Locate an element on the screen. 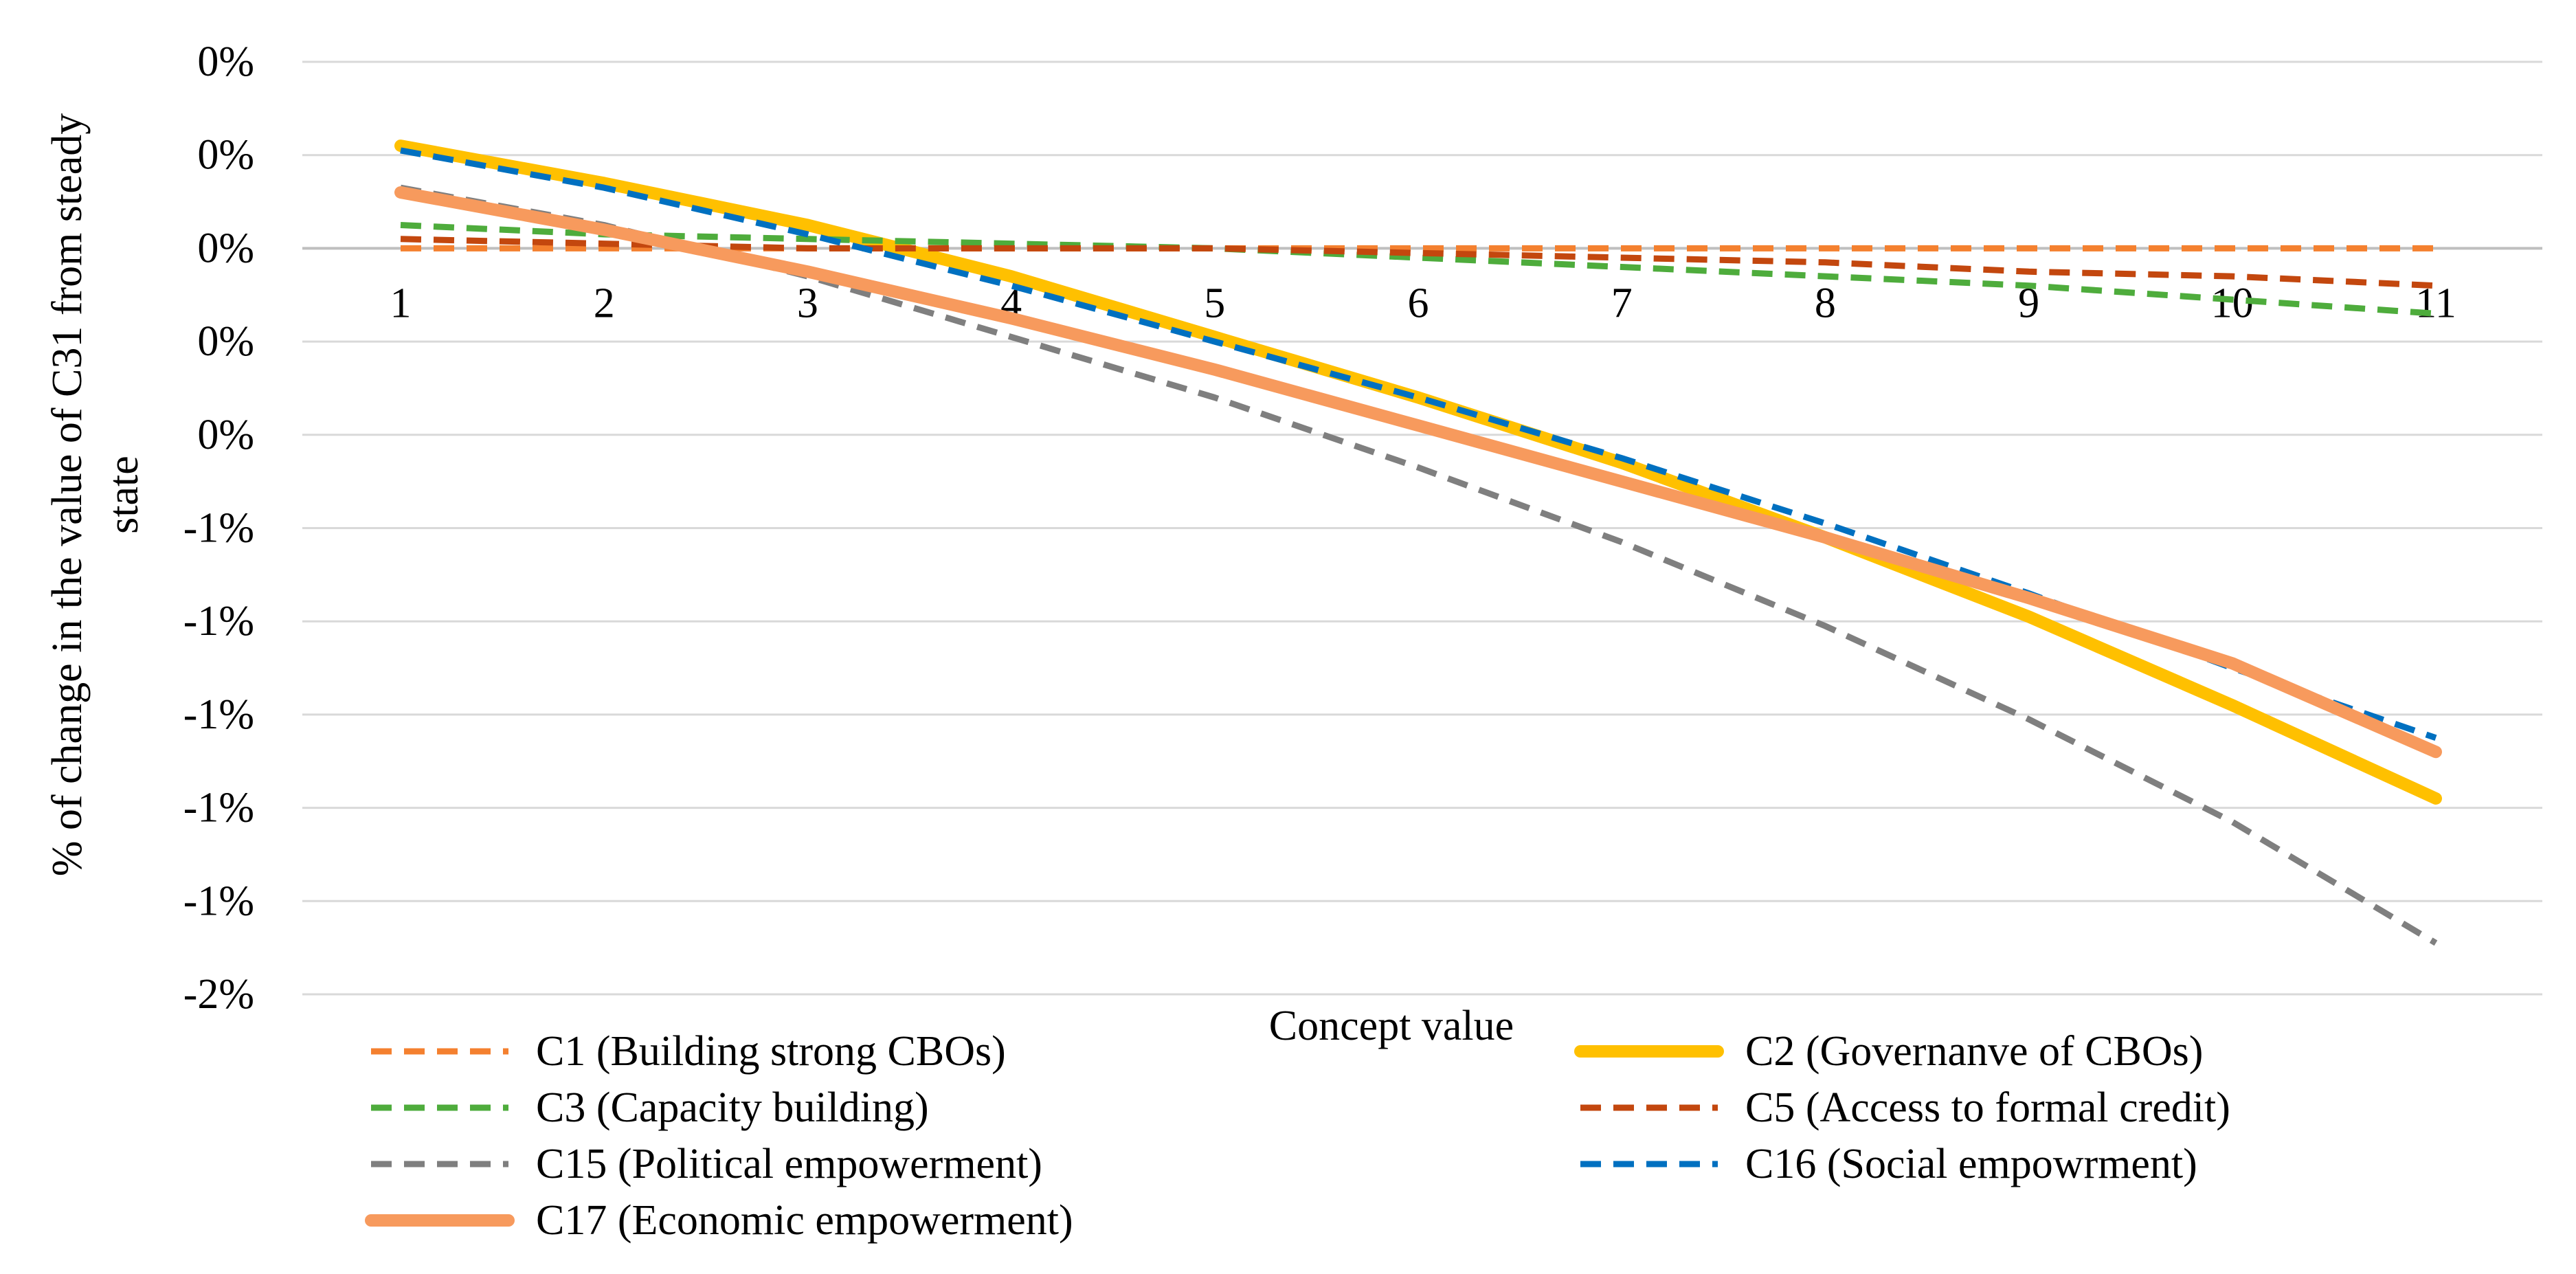  legend-label: C15 (Political empowerment) is located at coordinates (789, 1164).